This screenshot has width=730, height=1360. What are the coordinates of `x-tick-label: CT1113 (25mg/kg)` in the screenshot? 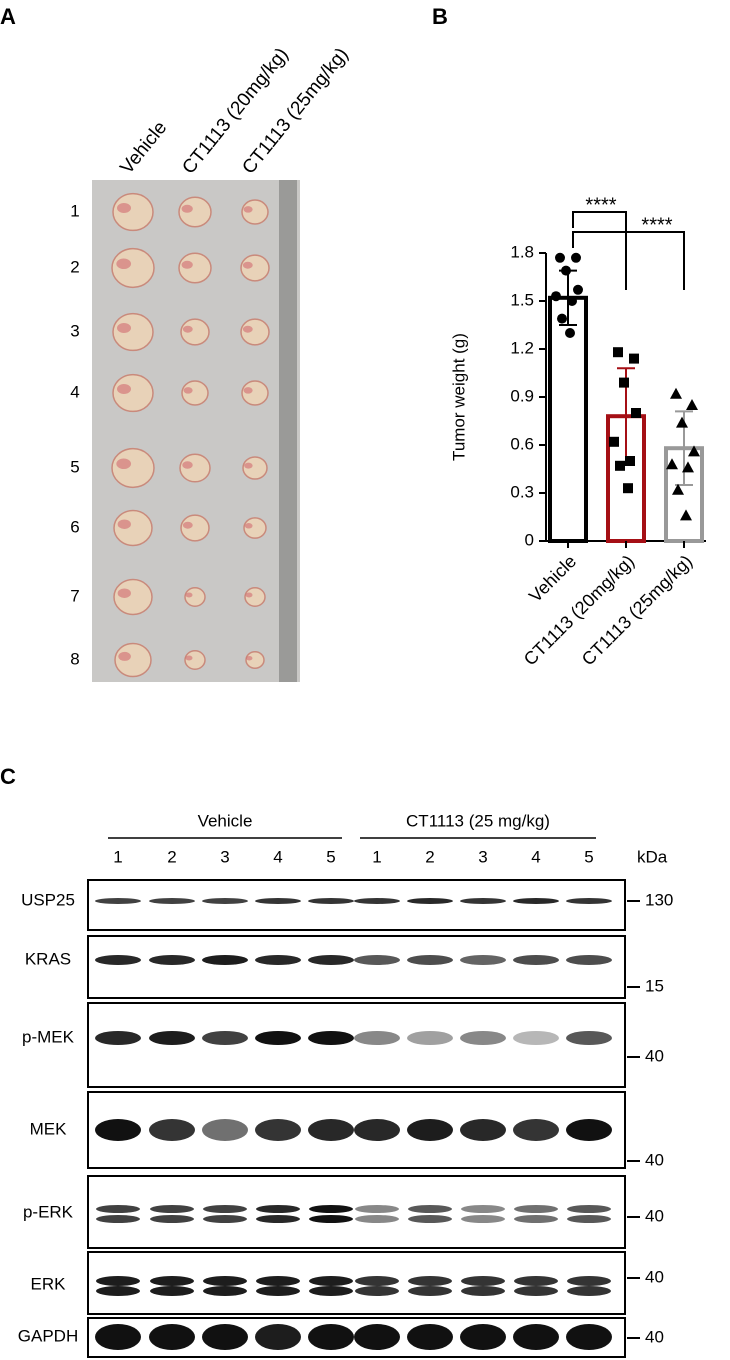 It's located at (637, 610).